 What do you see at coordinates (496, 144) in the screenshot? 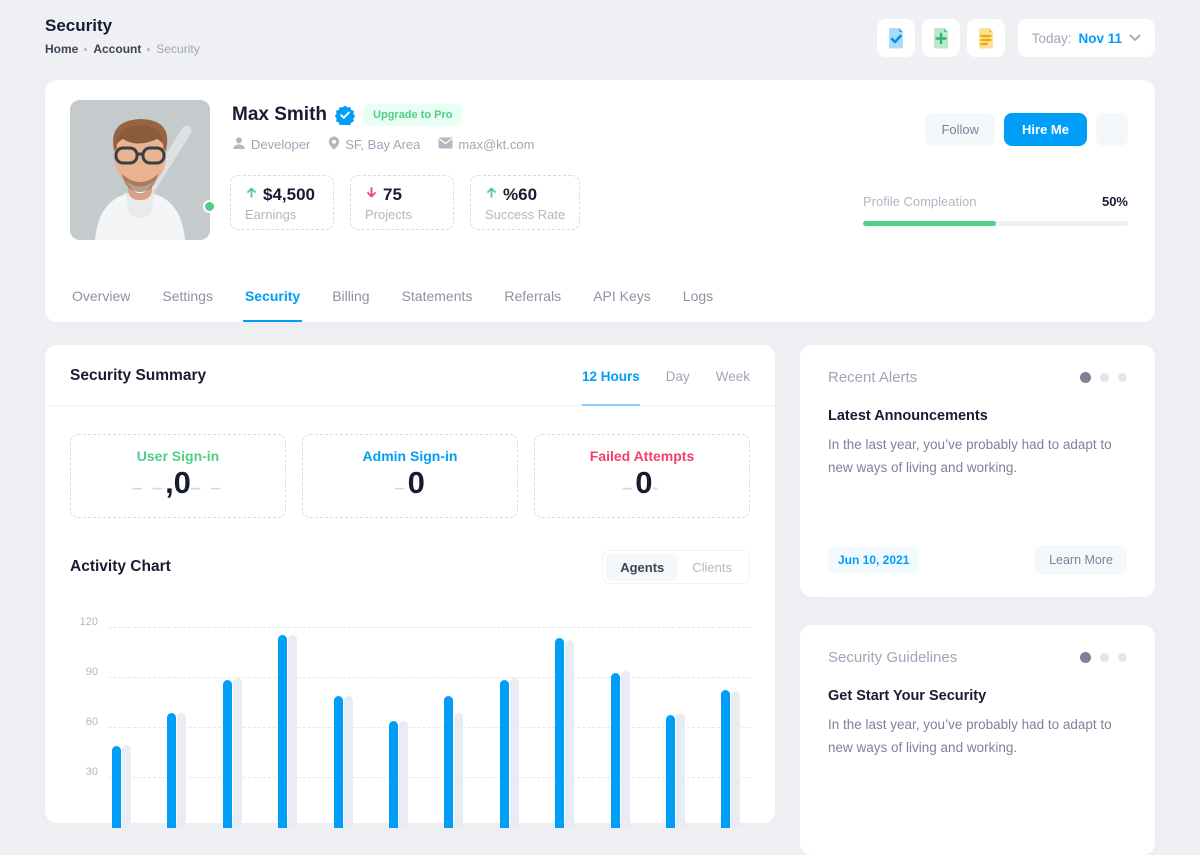
I see `meta-label: max@kt.com` at bounding box center [496, 144].